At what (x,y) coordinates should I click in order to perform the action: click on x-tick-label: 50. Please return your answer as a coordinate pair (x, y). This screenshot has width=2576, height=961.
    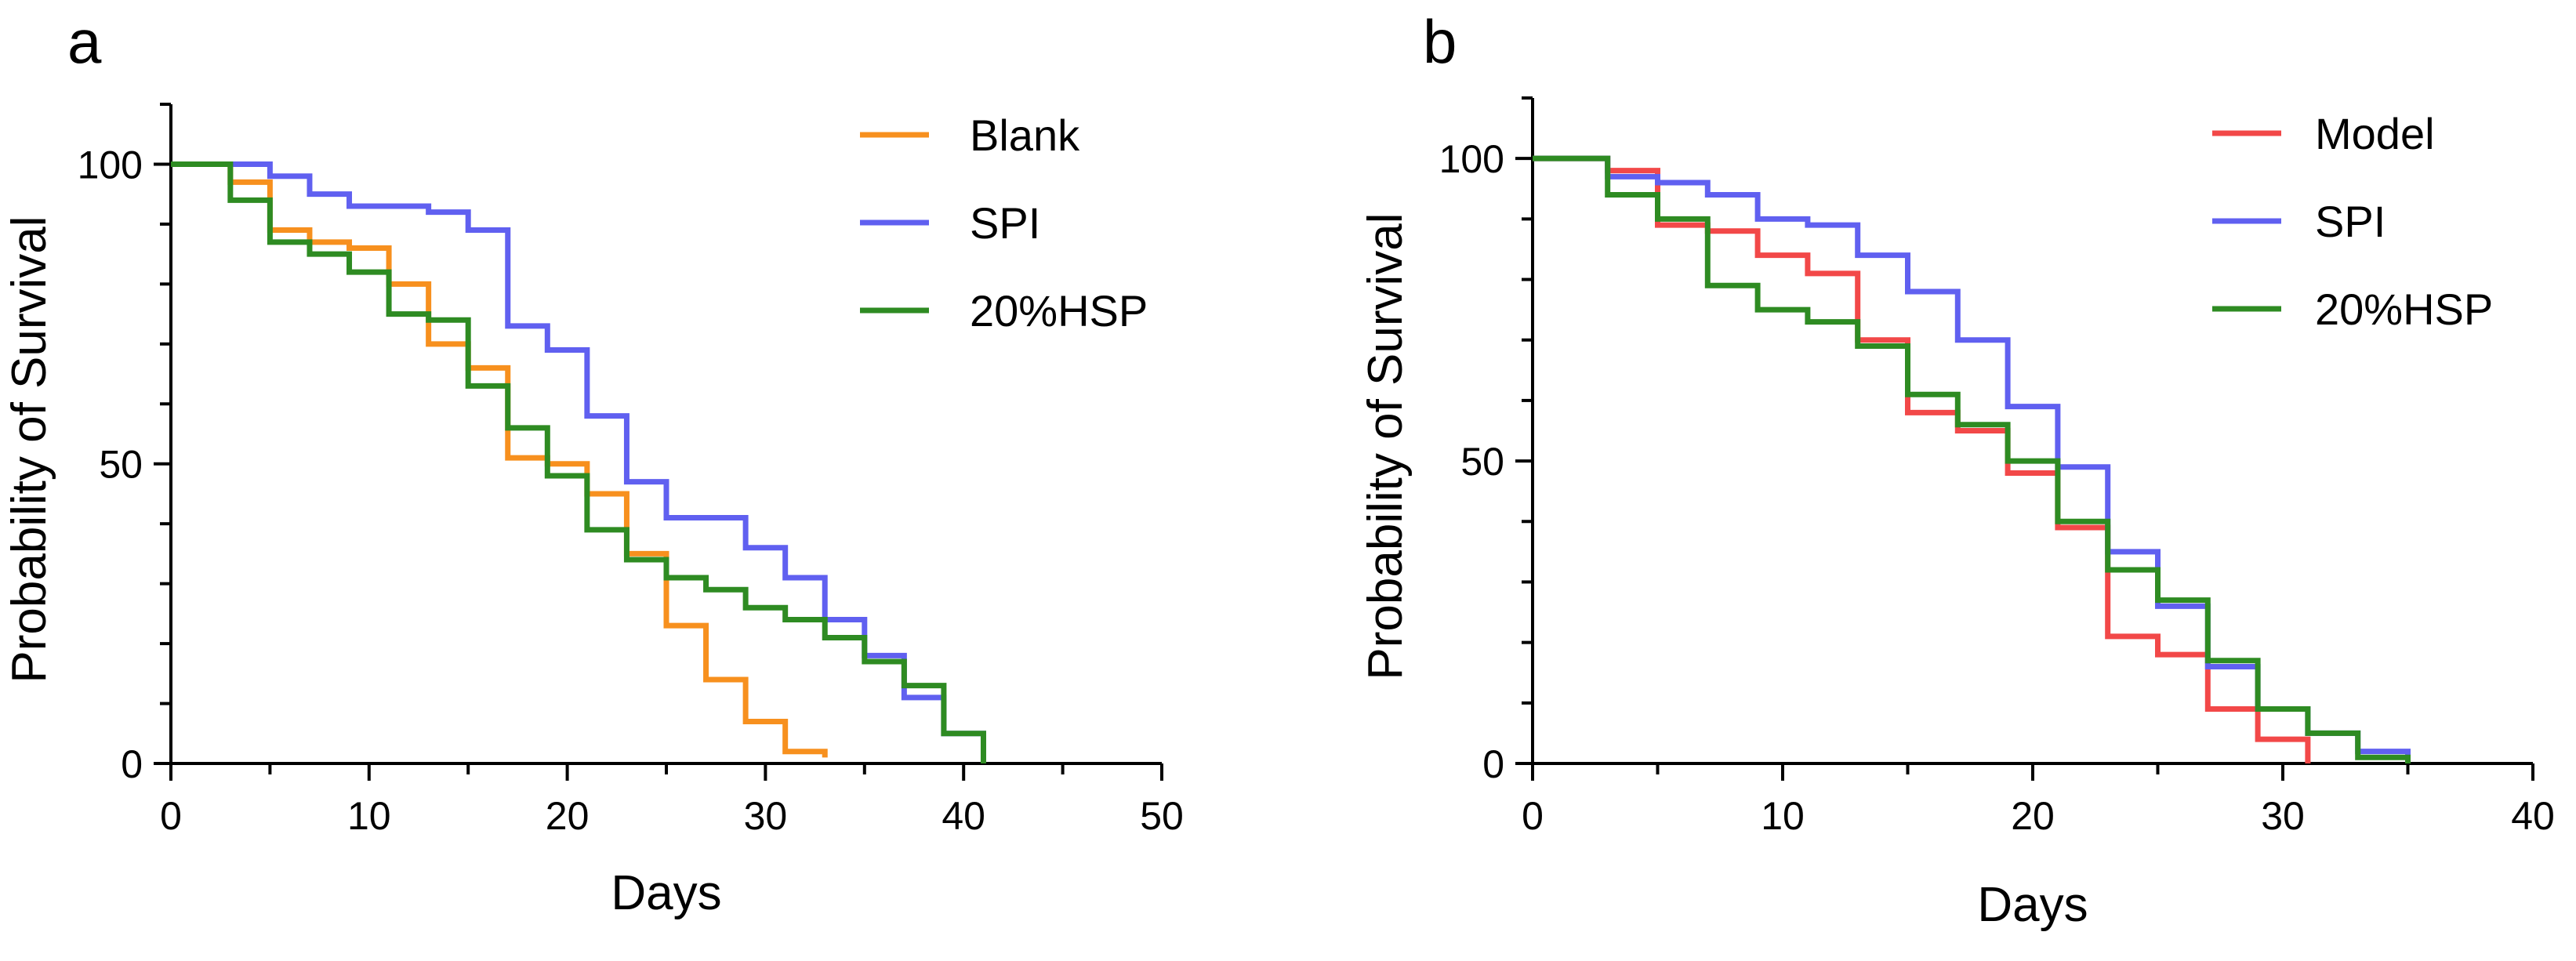
    Looking at the image, I should click on (1162, 816).